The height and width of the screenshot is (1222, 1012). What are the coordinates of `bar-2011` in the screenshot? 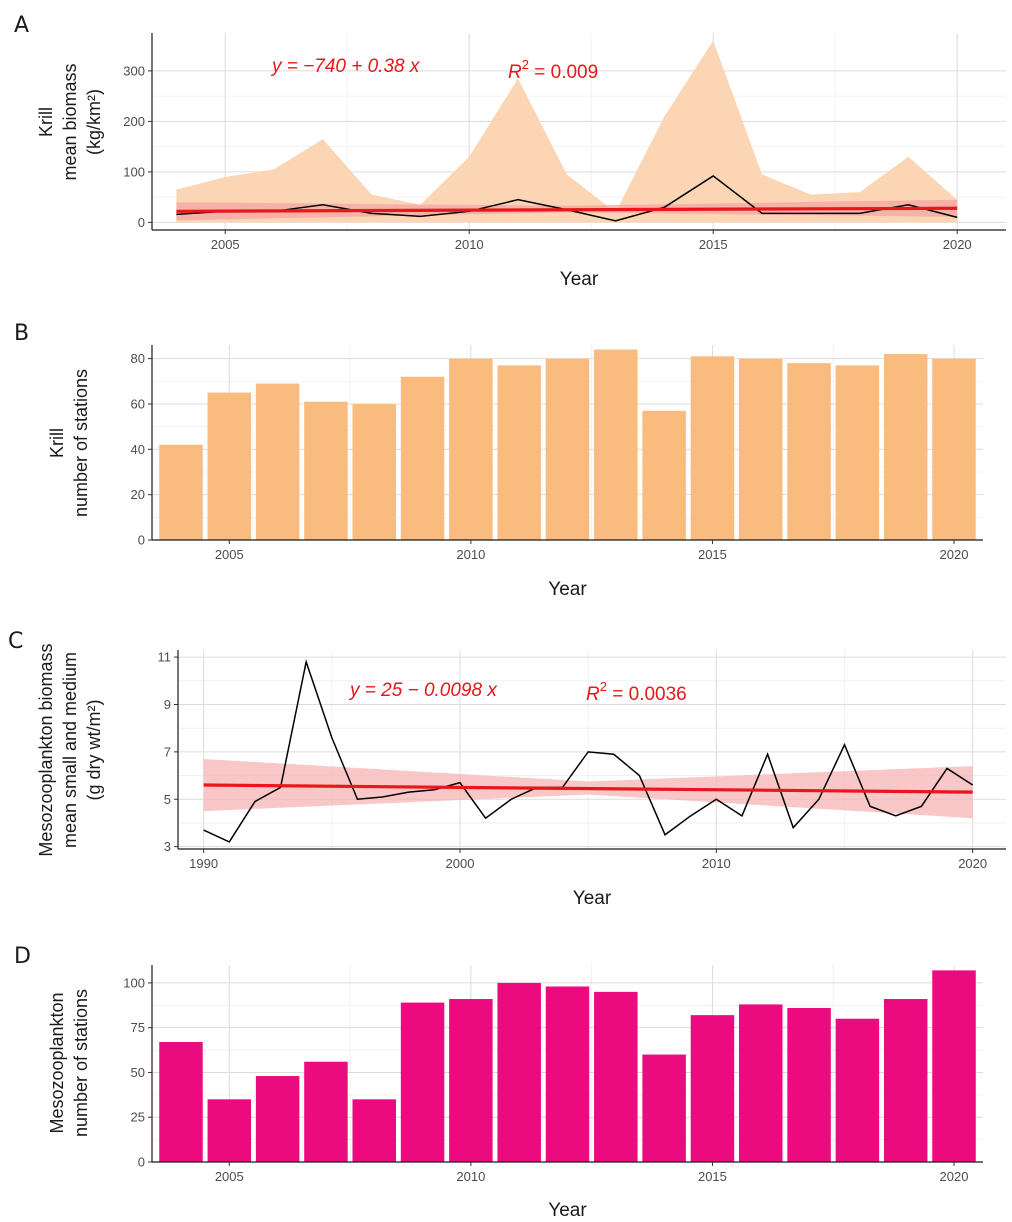 It's located at (519, 1072).